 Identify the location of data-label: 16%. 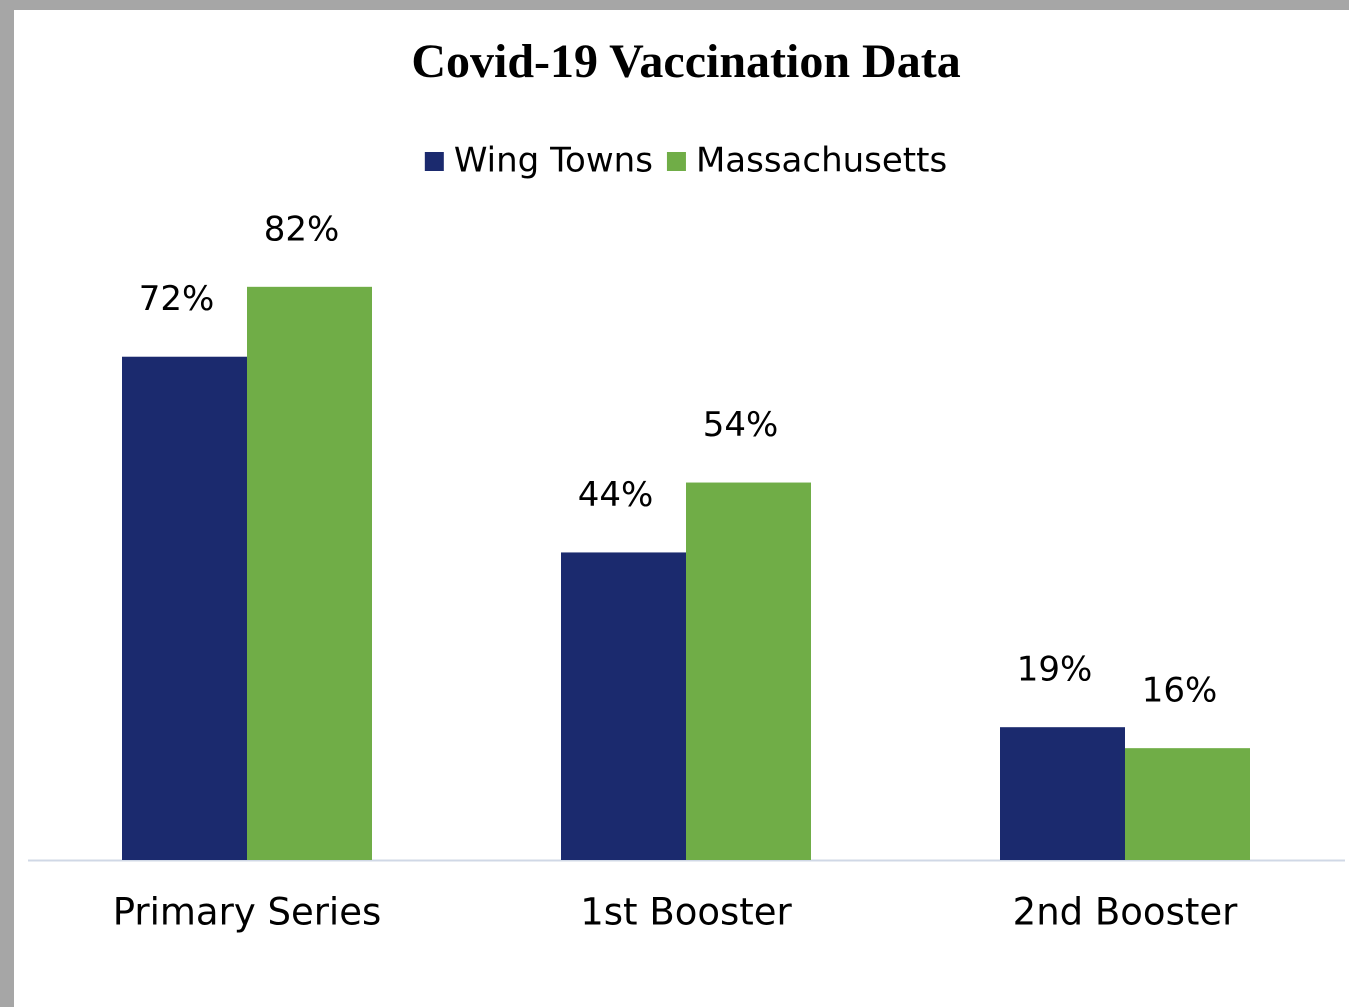
(1180, 691).